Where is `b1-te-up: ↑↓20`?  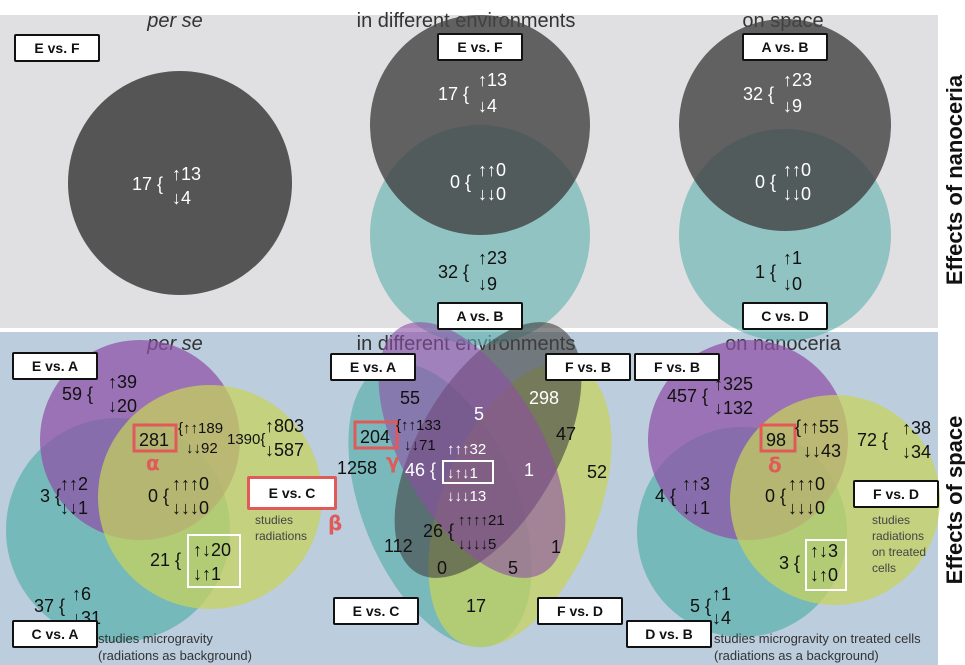 b1-te-up: ↑↓20 is located at coordinates (212, 550).